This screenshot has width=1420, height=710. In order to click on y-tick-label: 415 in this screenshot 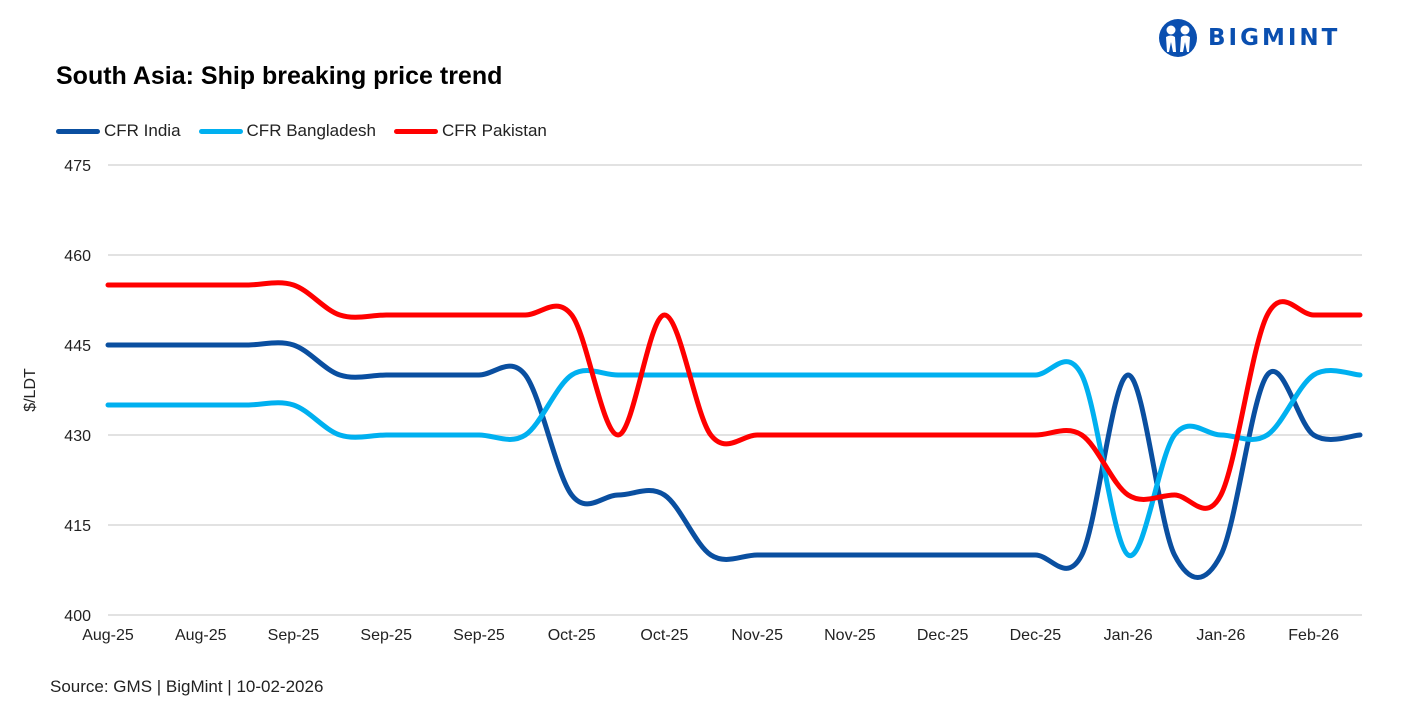, I will do `click(77, 526)`.